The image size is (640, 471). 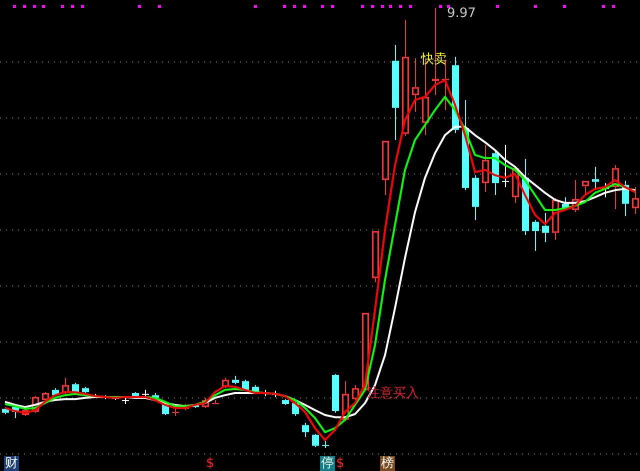 What do you see at coordinates (11, 463) in the screenshot?
I see `text: 财` at bounding box center [11, 463].